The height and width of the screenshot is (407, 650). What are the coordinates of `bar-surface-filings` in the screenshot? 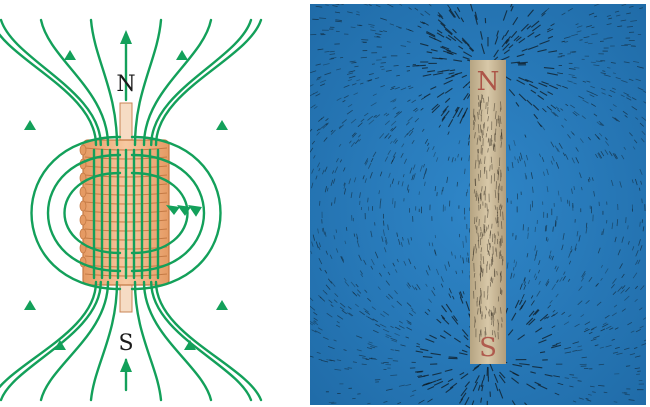 It's located at (488, 218).